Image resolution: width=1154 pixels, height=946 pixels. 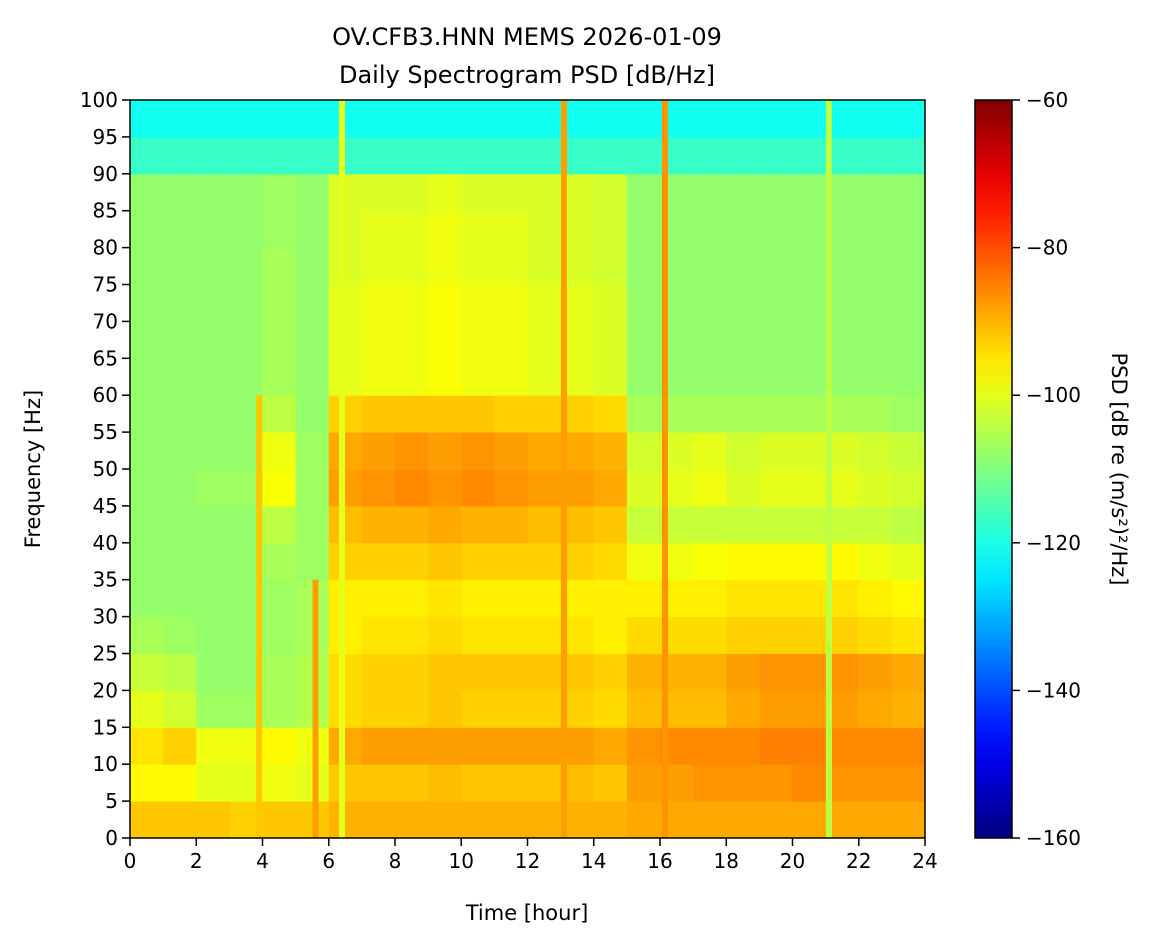 What do you see at coordinates (105, 358) in the screenshot?
I see `y-tick-label: 65` at bounding box center [105, 358].